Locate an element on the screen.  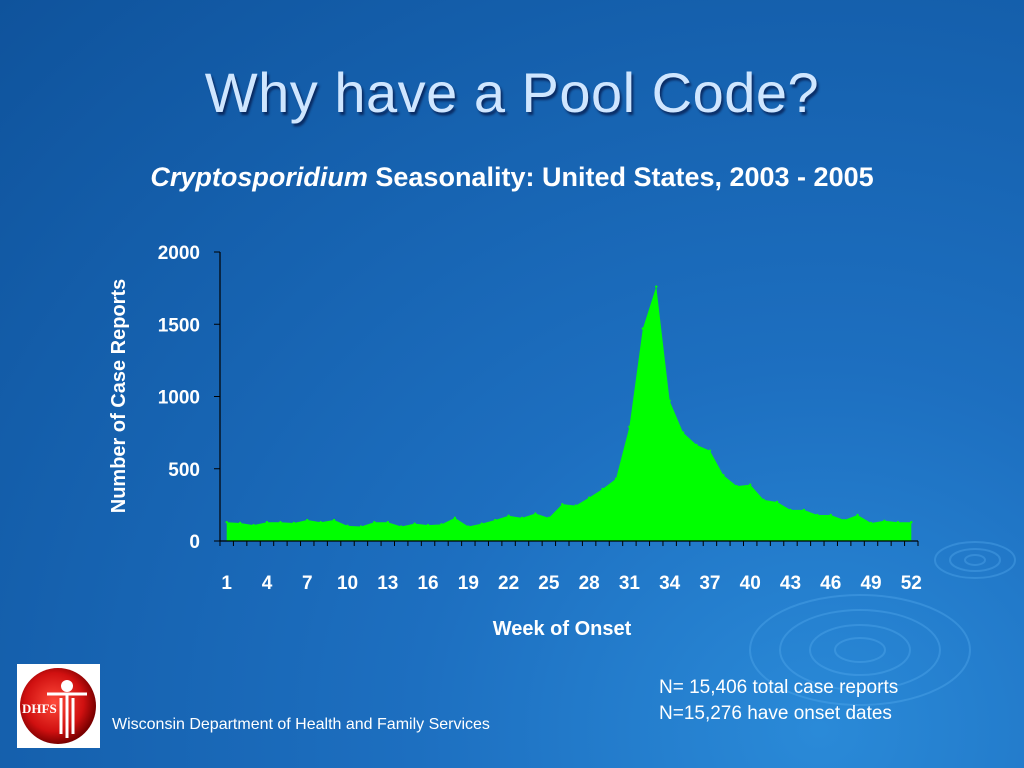
x-tick-label: 31 is located at coordinates (630, 583).